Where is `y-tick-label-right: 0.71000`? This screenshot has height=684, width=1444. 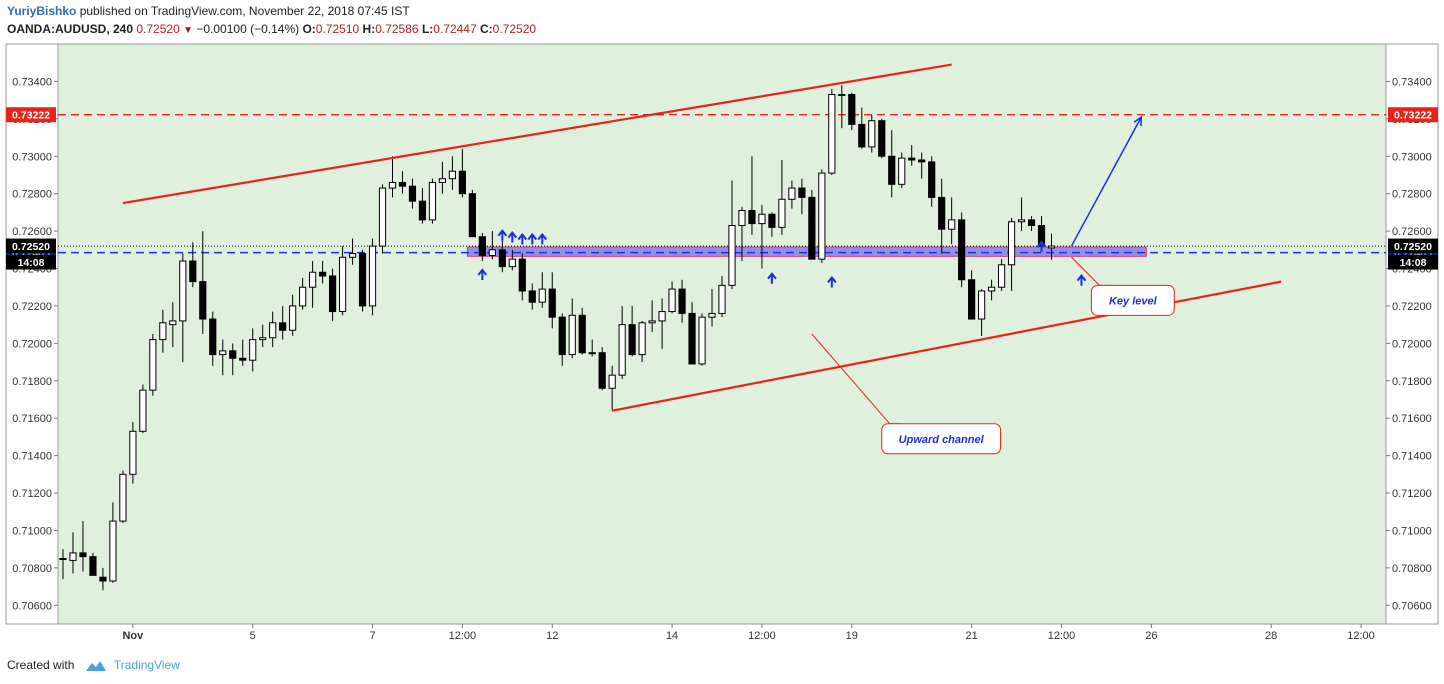 y-tick-label-right: 0.71000 is located at coordinates (1412, 531).